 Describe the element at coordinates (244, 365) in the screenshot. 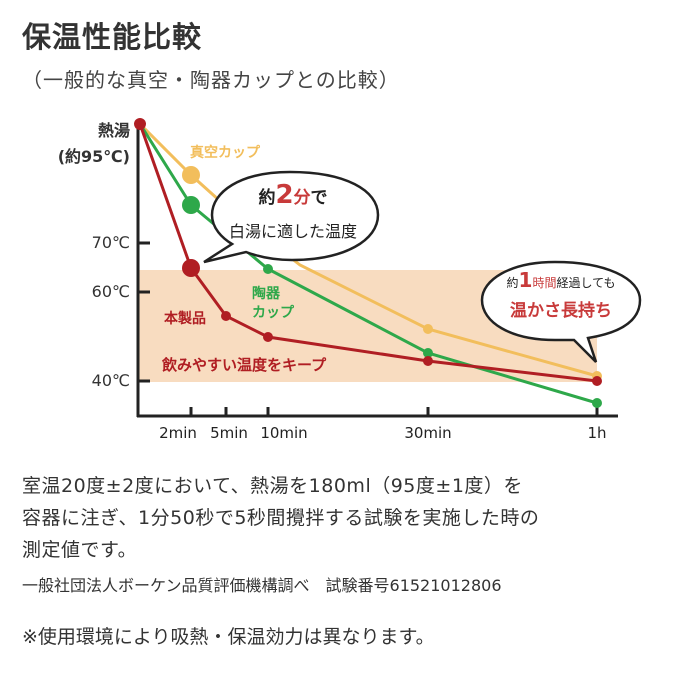

I see `band-label: 飲みやすい温度をキープ` at that location.